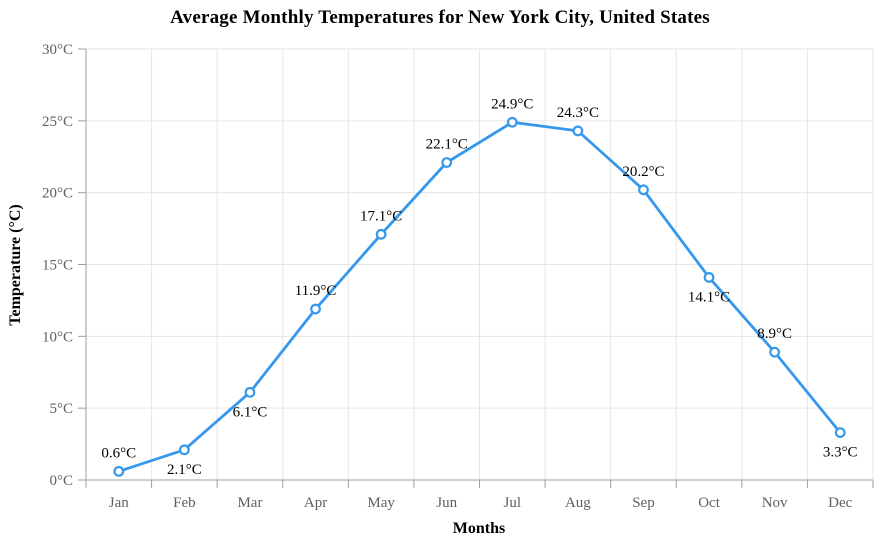 The width and height of the screenshot is (880, 550). Describe the element at coordinates (184, 503) in the screenshot. I see `x-tick-label-feb: Feb` at that location.